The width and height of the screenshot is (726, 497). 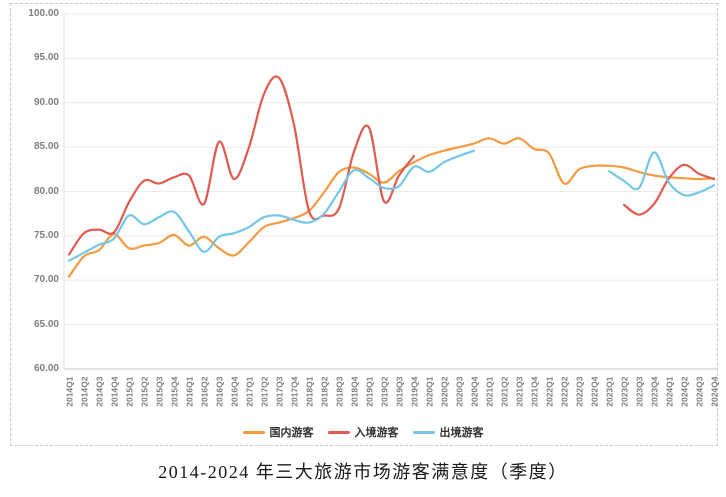 I want to click on x-tick-label: 2023Q4, so click(x=654, y=391).